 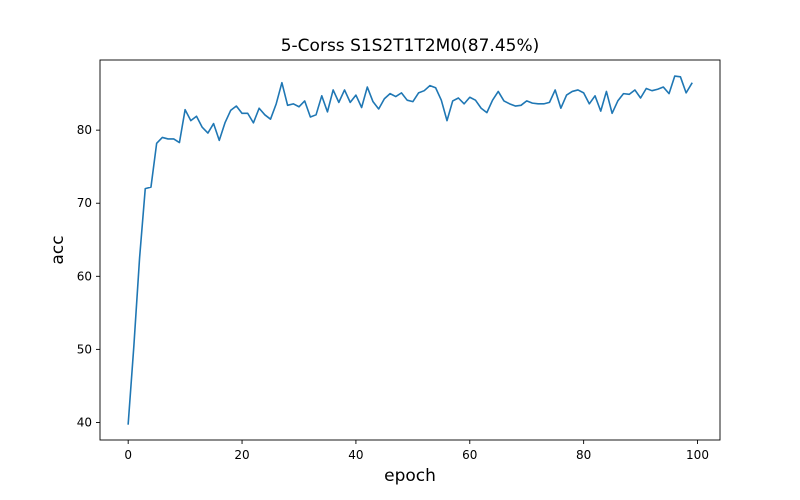 What do you see at coordinates (58, 249) in the screenshot?
I see `y-axis-label: acc` at bounding box center [58, 249].